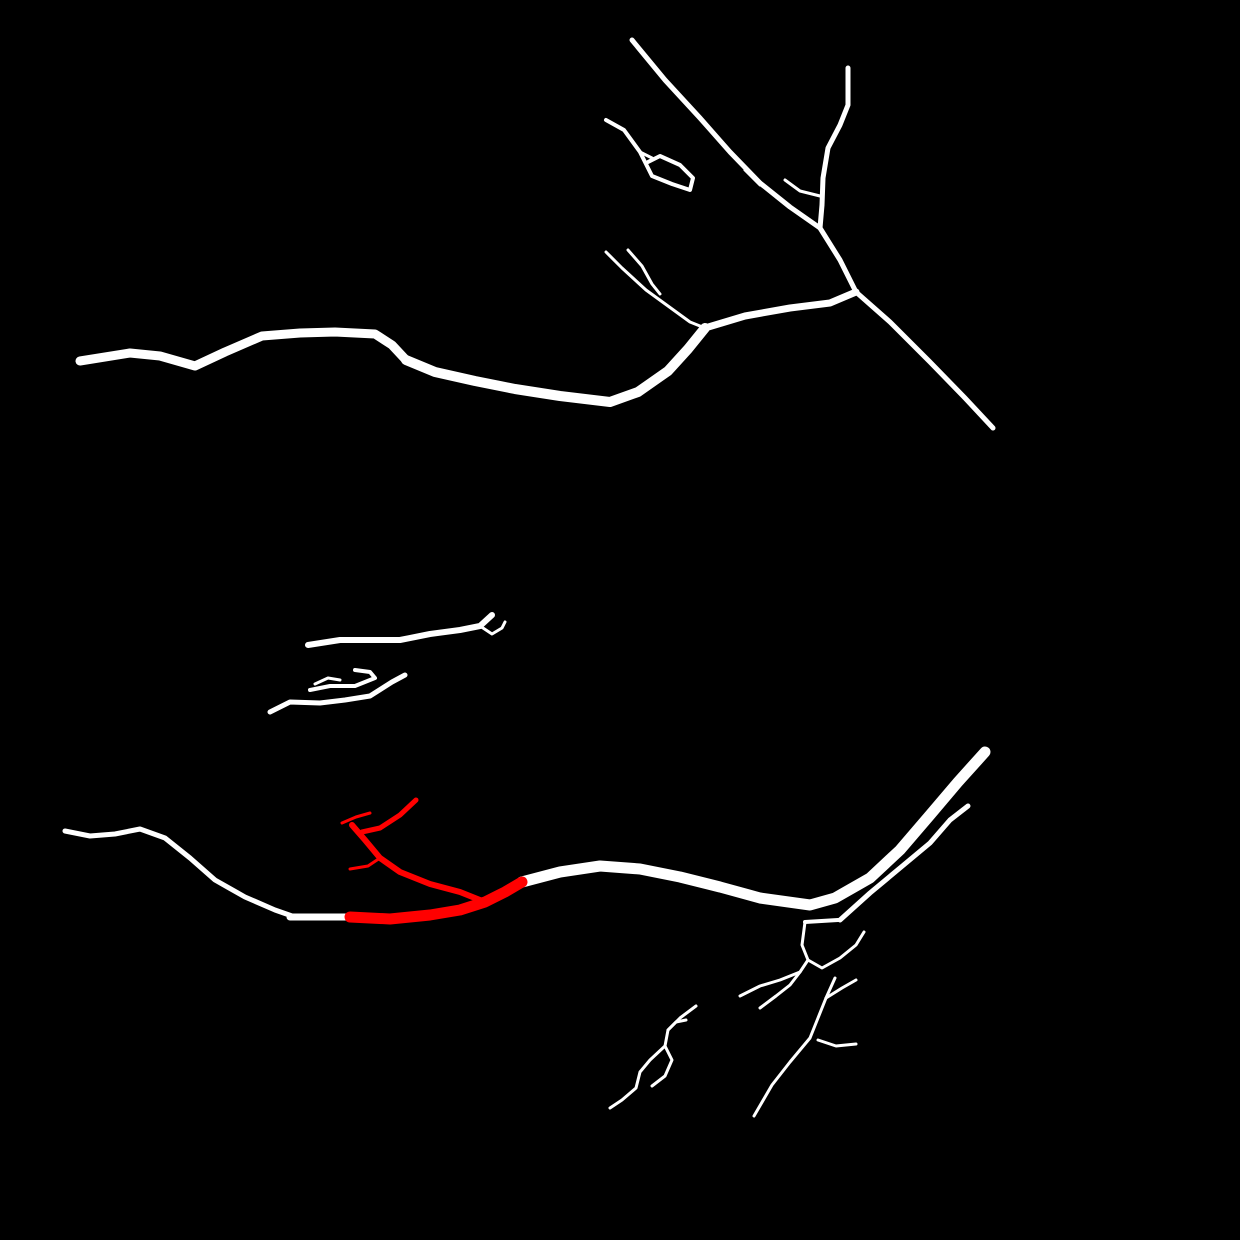  I want to click on highlight-branch, so click(418, 863).